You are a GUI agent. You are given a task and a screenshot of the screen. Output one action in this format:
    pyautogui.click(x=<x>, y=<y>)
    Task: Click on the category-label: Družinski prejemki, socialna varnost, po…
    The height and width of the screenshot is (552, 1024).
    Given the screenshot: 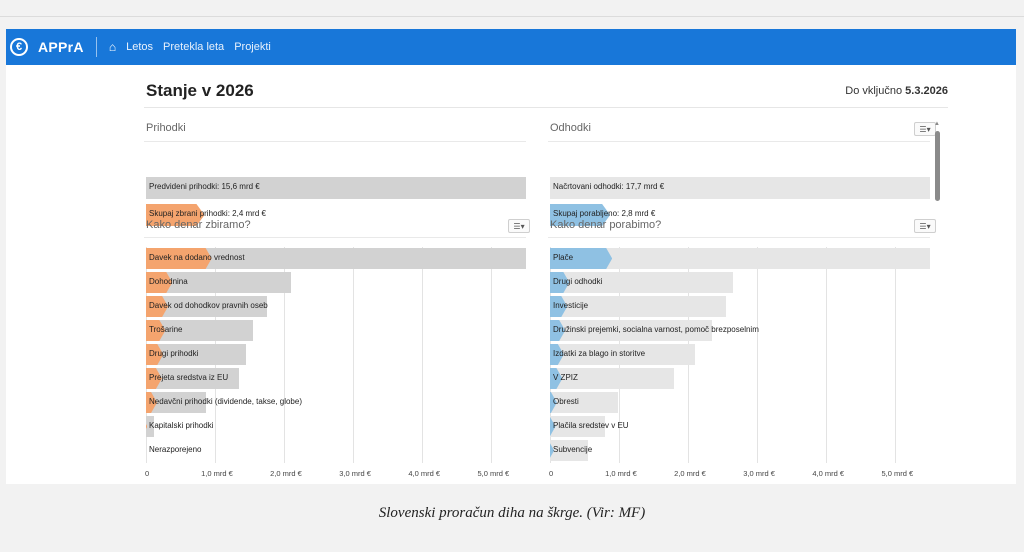 What is the action you would take?
    pyautogui.click(x=656, y=329)
    